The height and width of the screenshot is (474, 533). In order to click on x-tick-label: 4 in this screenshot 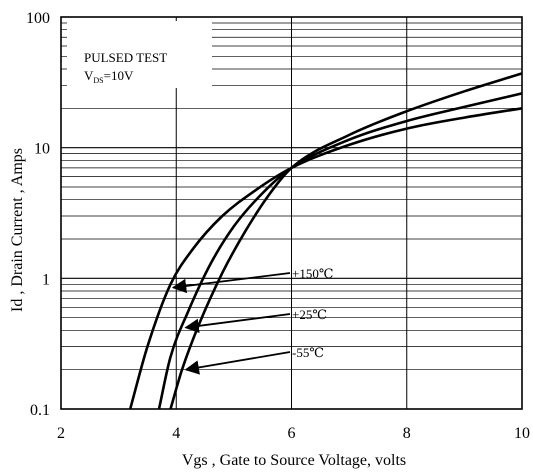, I will do `click(176, 433)`.